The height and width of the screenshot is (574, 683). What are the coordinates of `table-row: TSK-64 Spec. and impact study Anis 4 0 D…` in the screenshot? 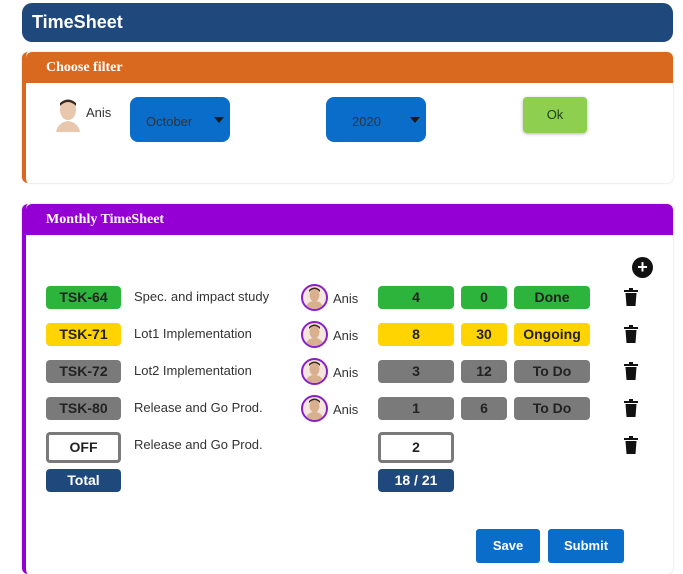 It's located at (346, 298).